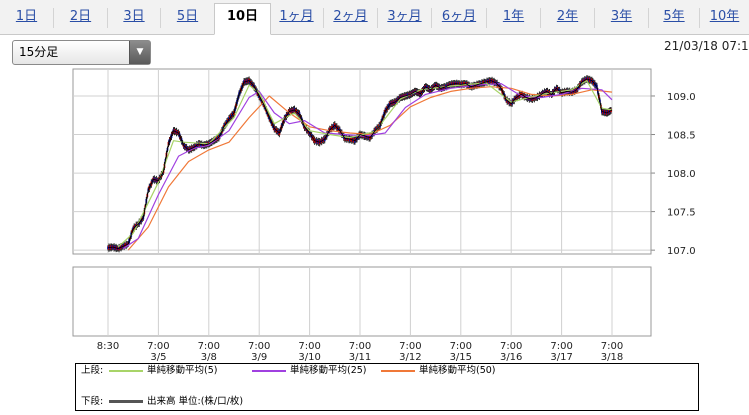 The image size is (749, 415). What do you see at coordinates (410, 357) in the screenshot?
I see `x-tick-label-date: 3/12` at bounding box center [410, 357].